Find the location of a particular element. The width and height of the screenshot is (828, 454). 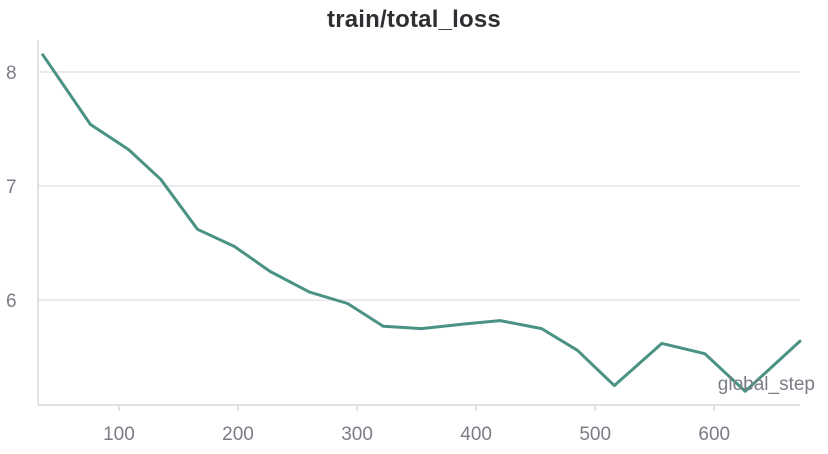

y-tick-label: 8 is located at coordinates (11, 73).